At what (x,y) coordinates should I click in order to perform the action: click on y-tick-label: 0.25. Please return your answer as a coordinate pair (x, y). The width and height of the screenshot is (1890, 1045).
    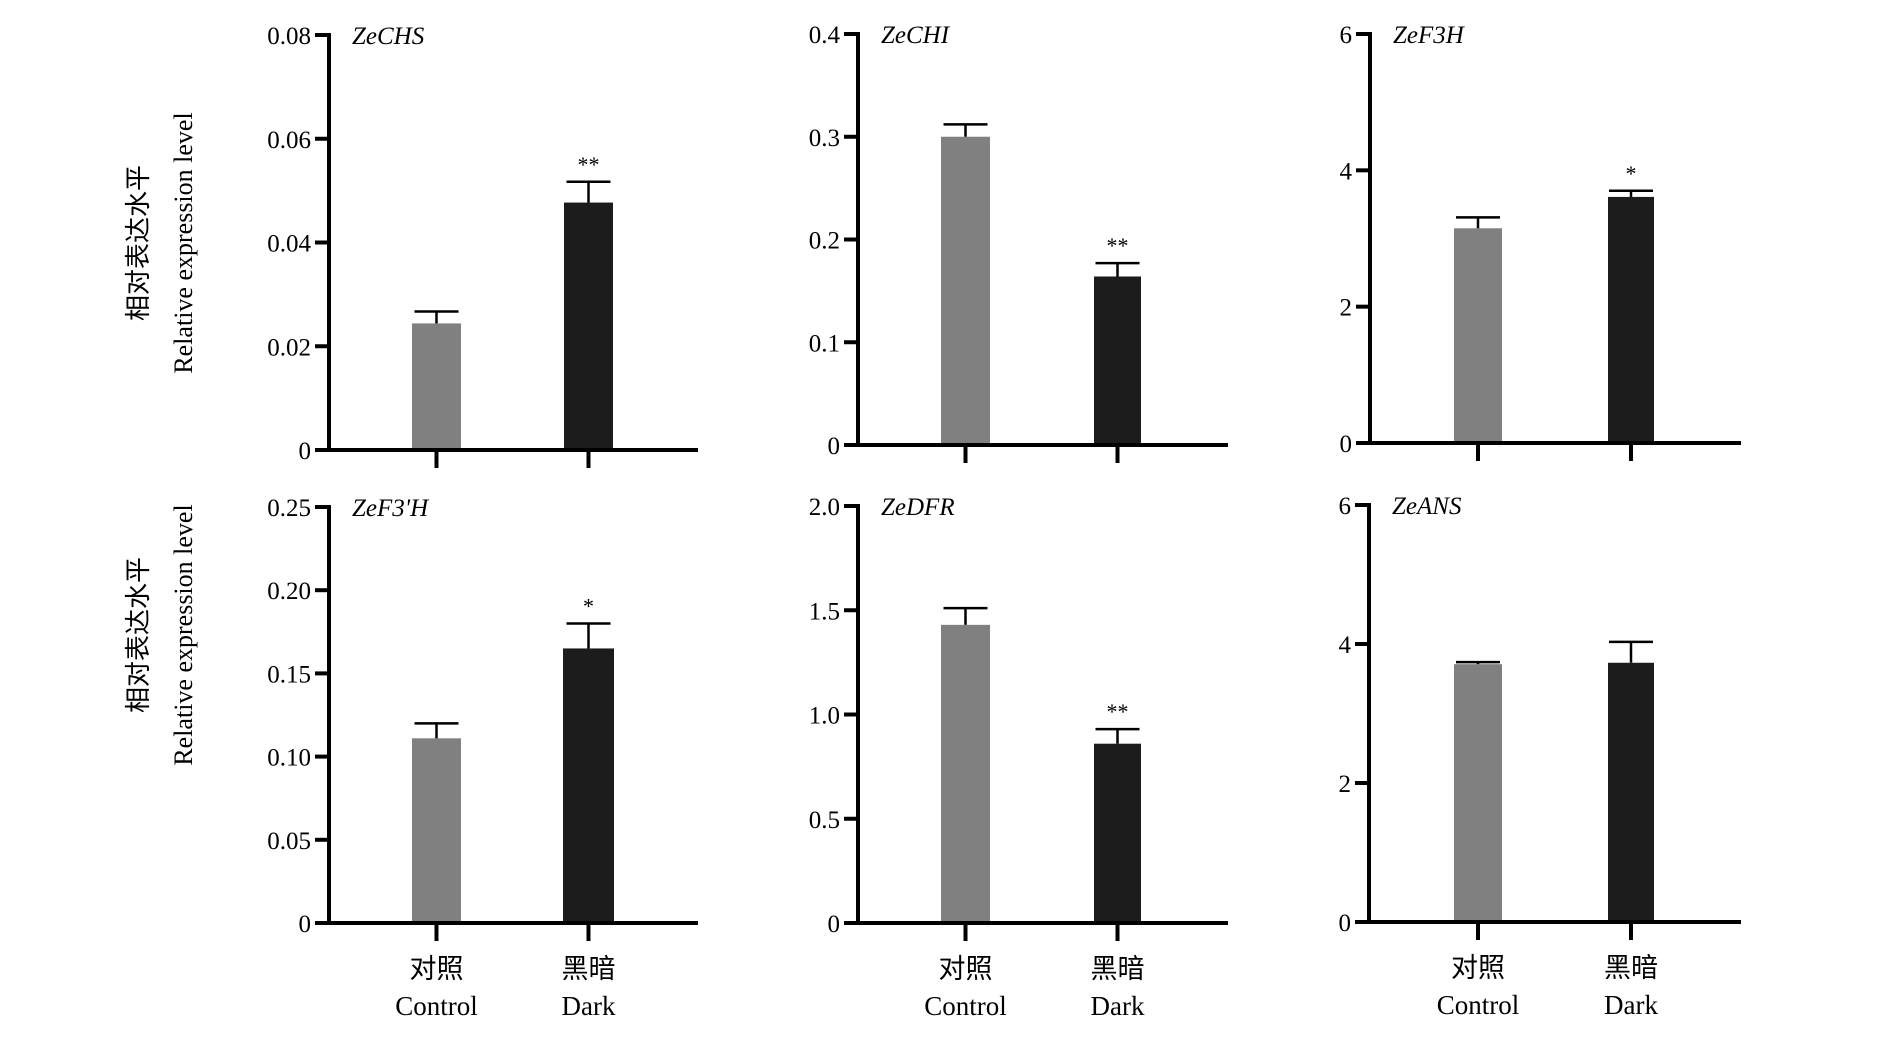
    Looking at the image, I should click on (289, 508).